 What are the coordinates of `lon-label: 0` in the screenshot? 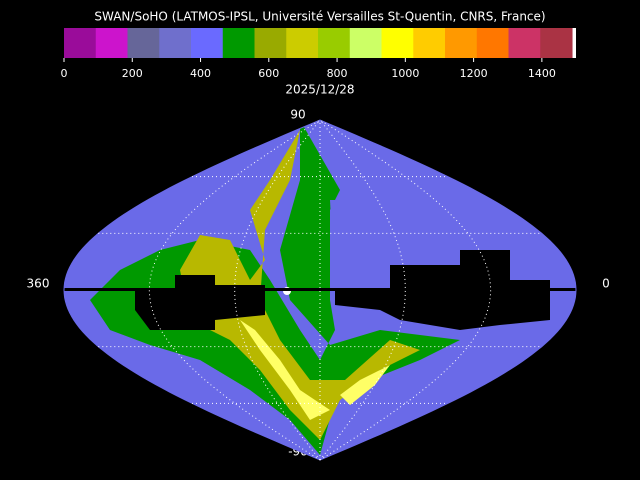 It's located at (606, 284).